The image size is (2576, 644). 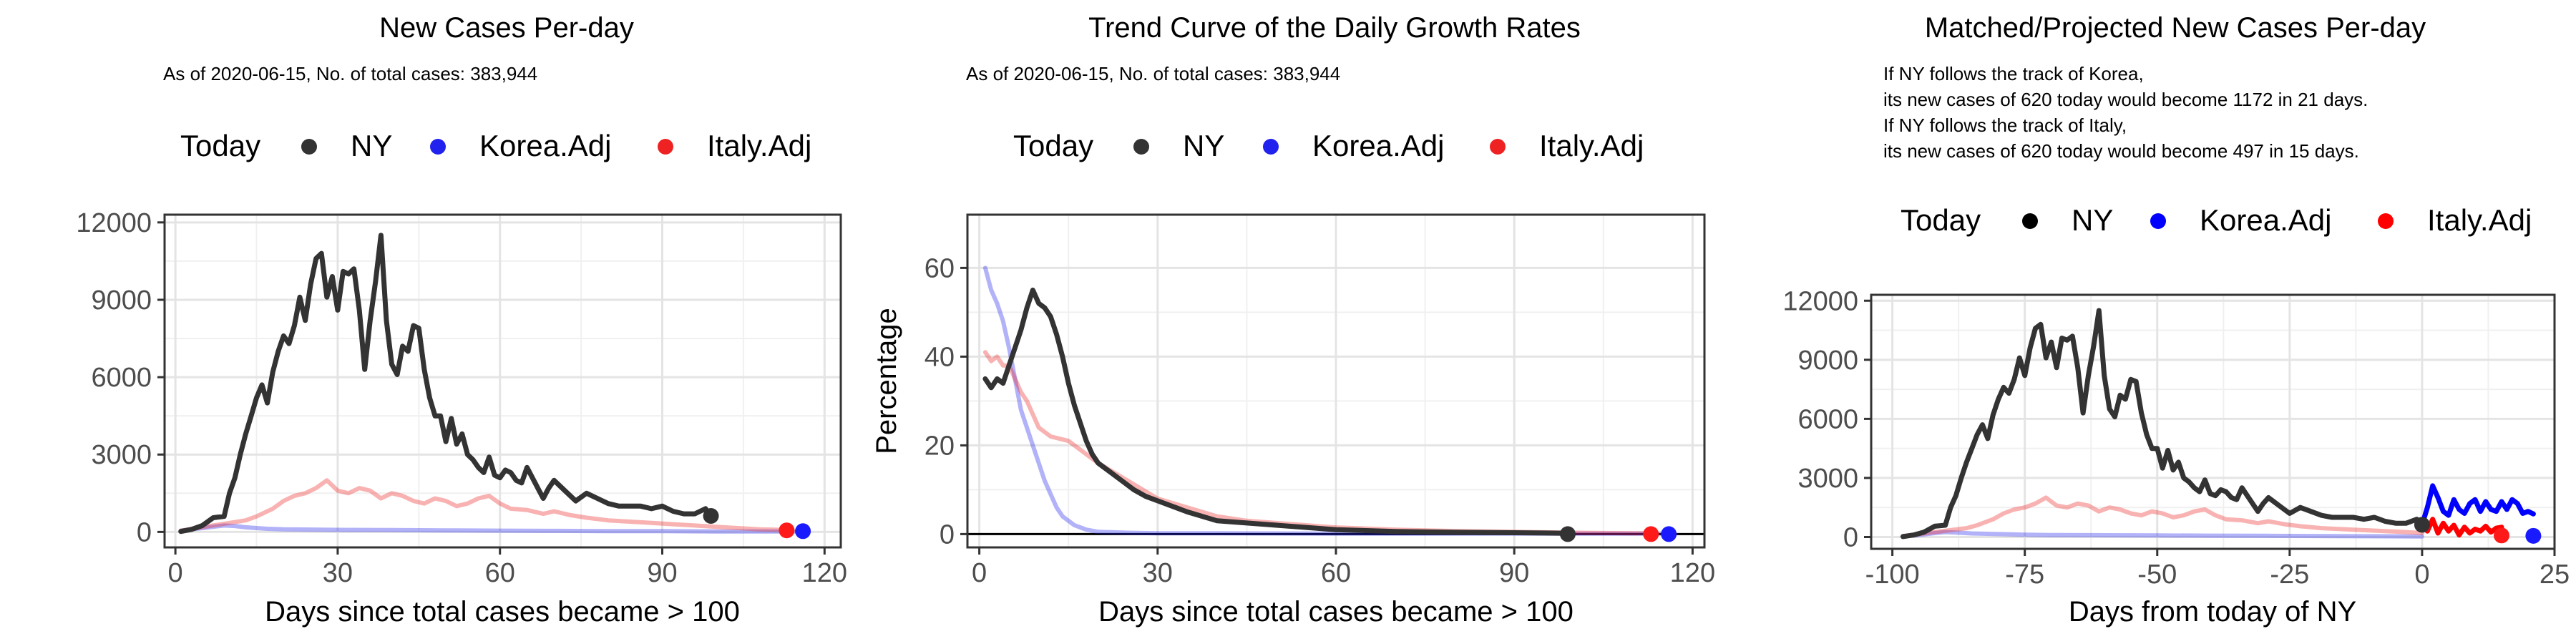 I want to click on series-line-korea-adj-projection, so click(x=2477, y=505).